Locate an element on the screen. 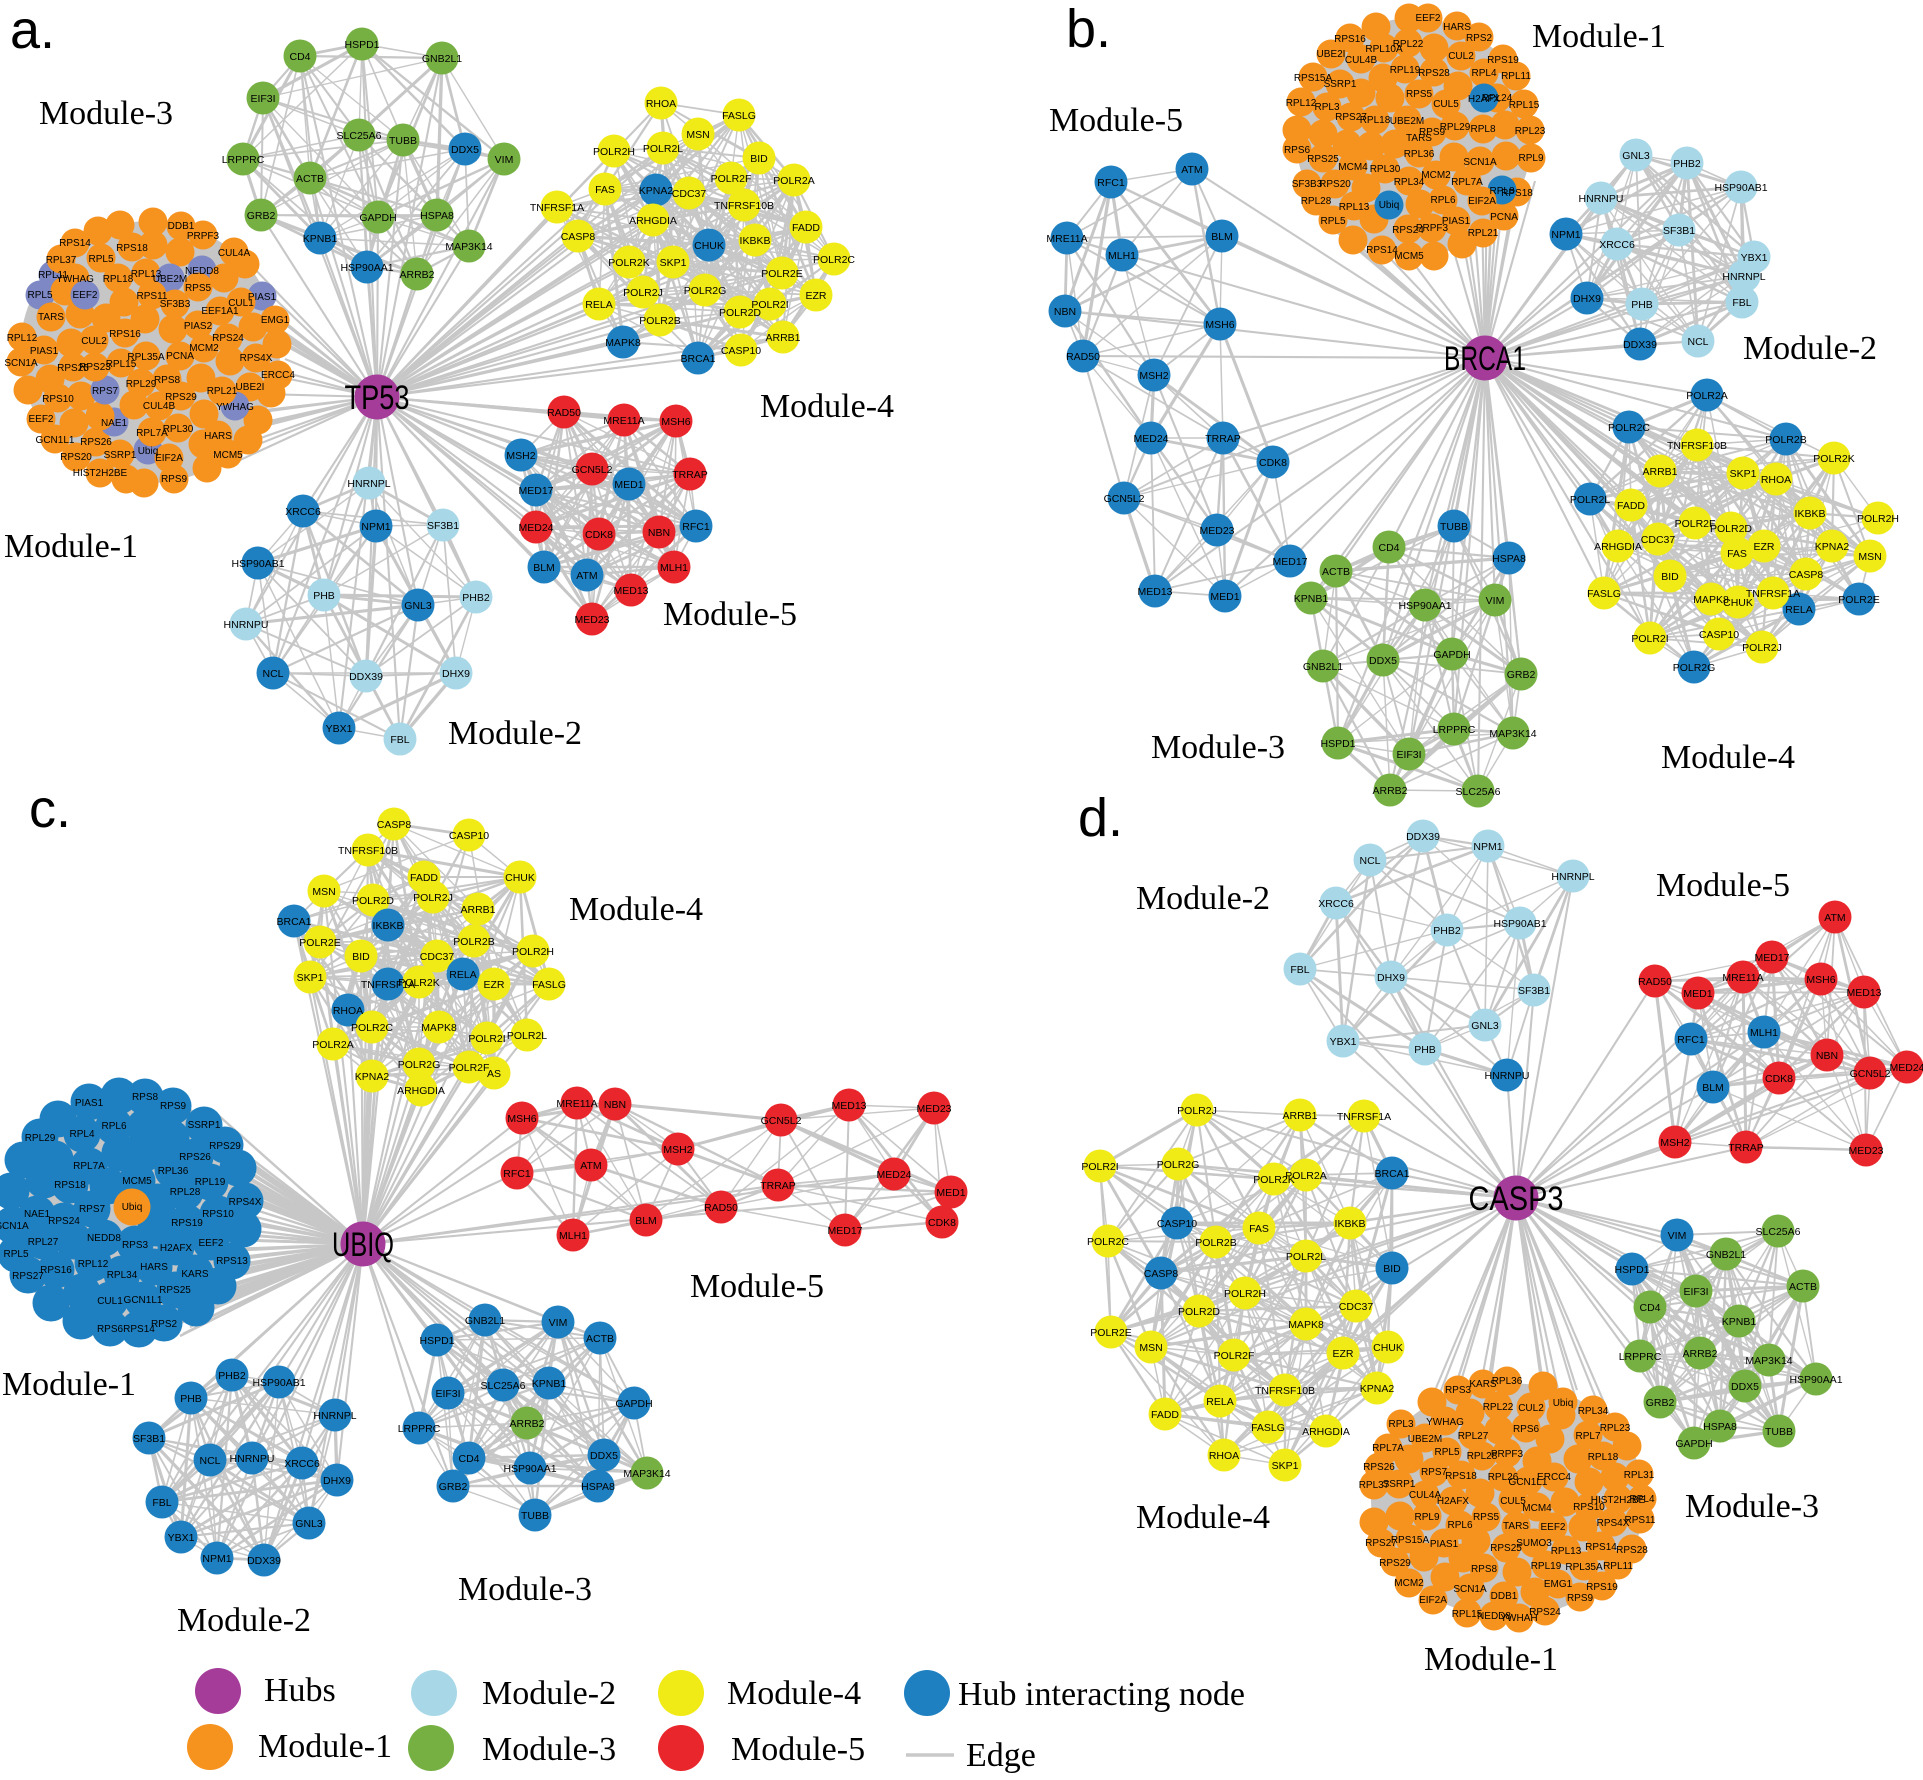 The height and width of the screenshot is (1780, 1923). svg-text: CUL5 is located at coordinates (1513, 1501).